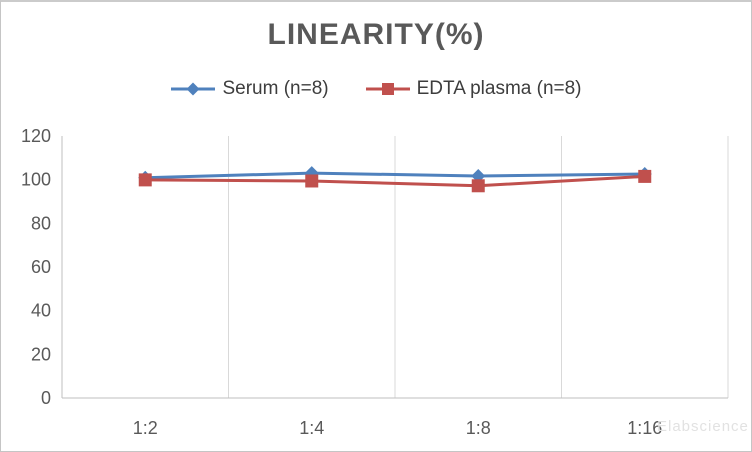 The height and width of the screenshot is (452, 752). I want to click on legend-item-edta-plasma: EDTA plasma (n=8), so click(473, 89).